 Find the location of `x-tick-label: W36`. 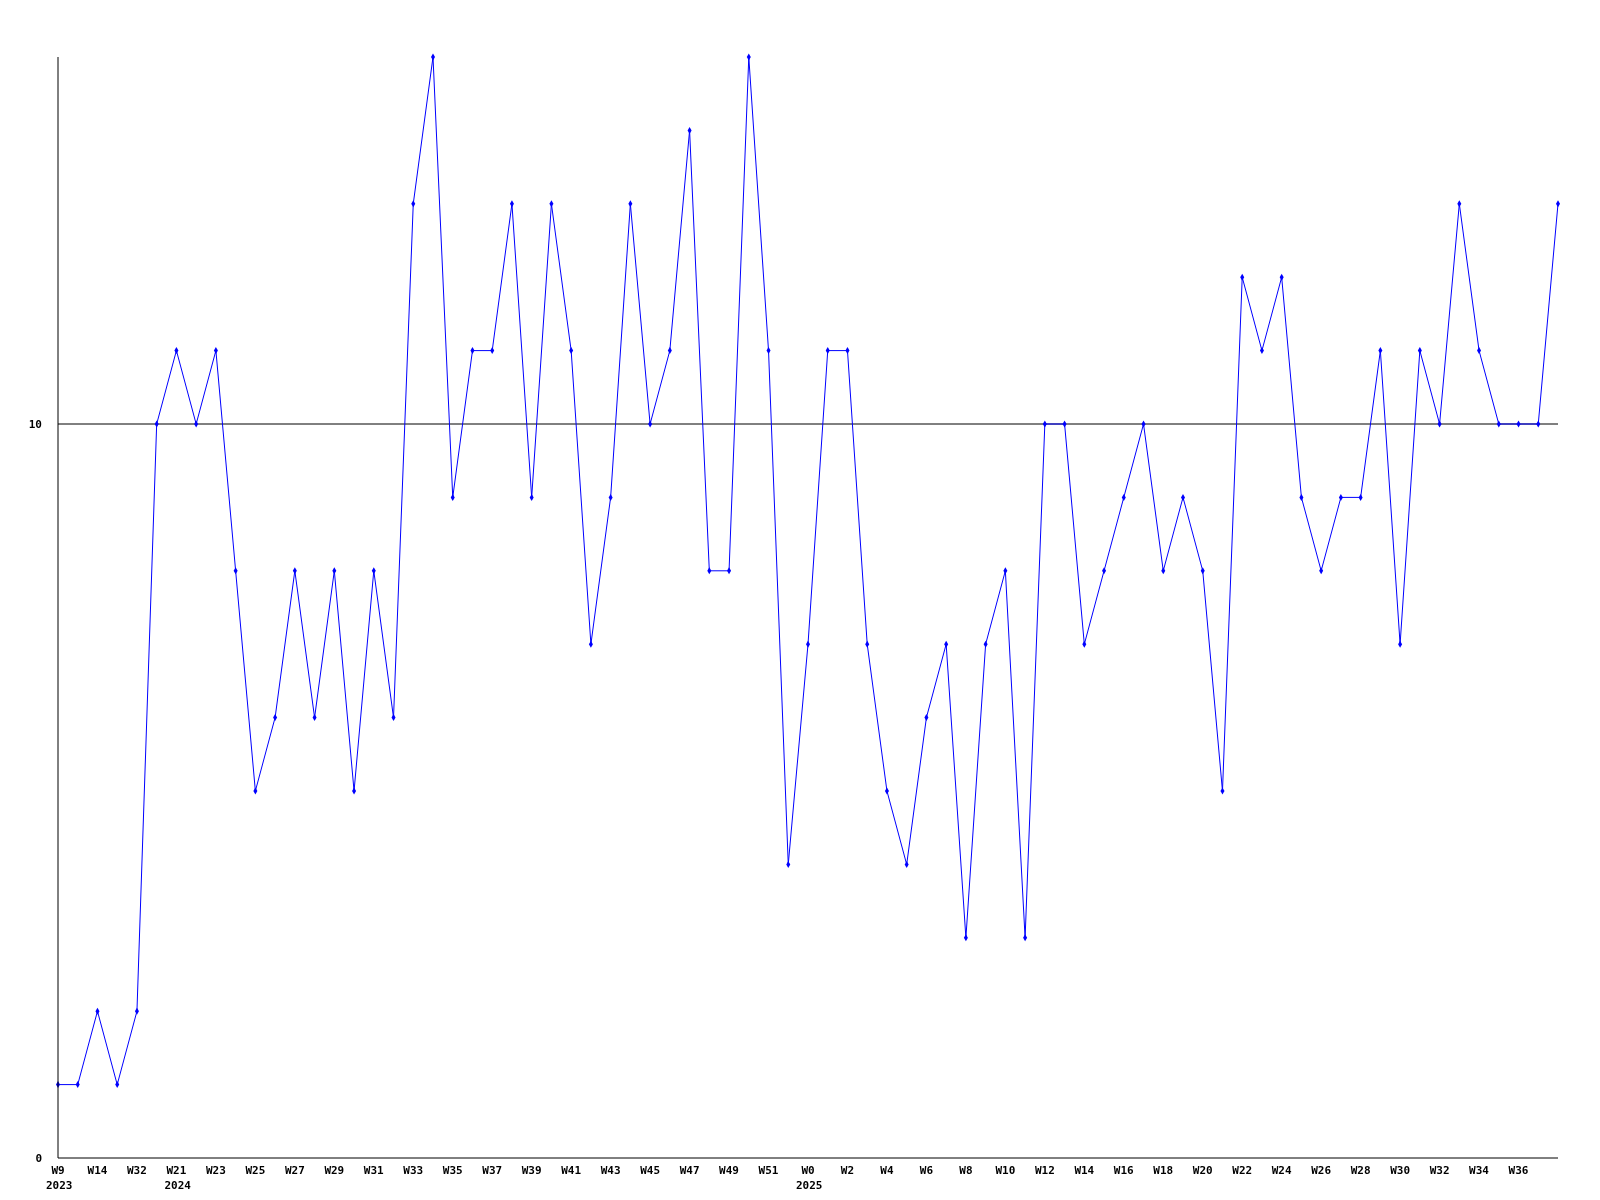

x-tick-label: W36 is located at coordinates (1518, 1170).